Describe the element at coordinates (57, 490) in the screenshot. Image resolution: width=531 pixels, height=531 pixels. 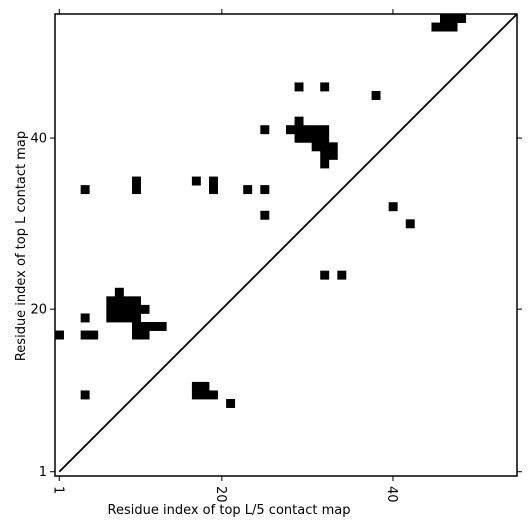
I see `x-tick-label: 1` at that location.